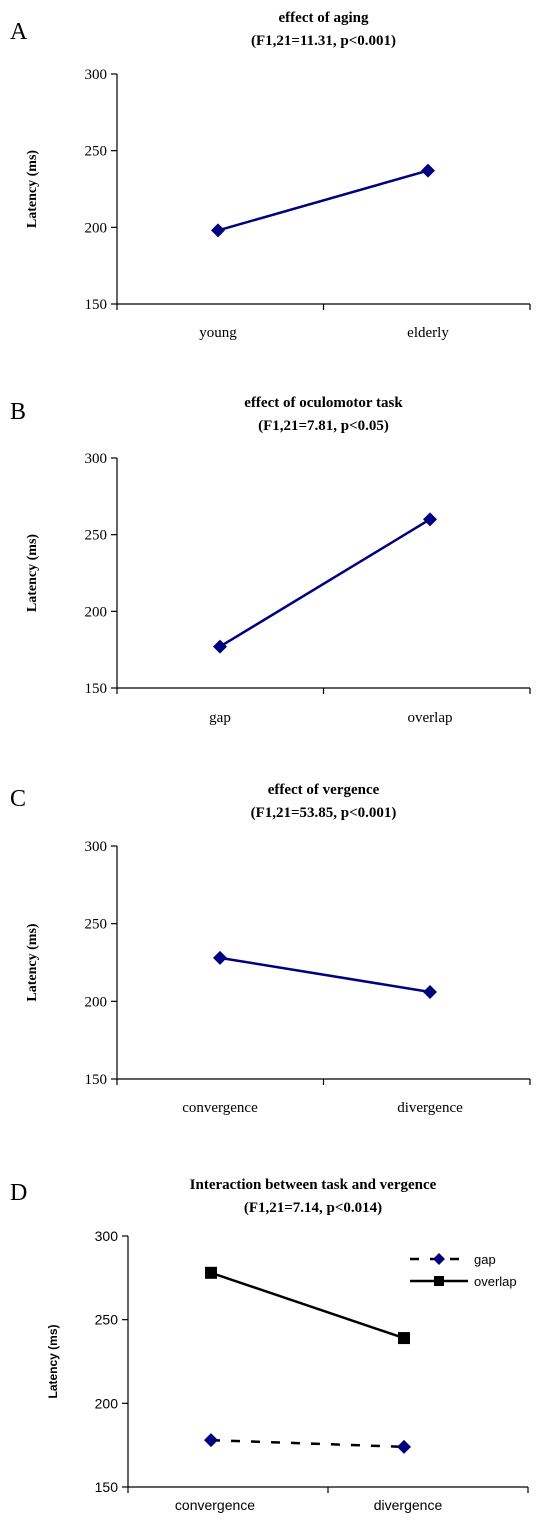  Describe the element at coordinates (428, 333) in the screenshot. I see `x-category-label: elderly` at that location.